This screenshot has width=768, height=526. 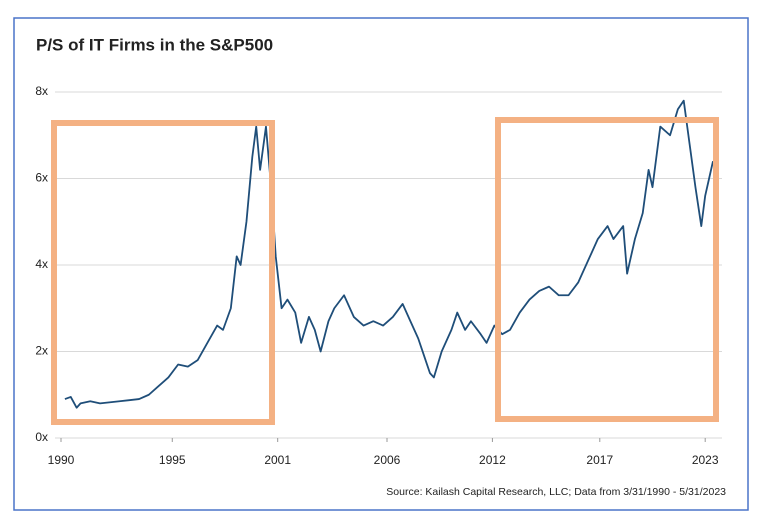 I want to click on y-tick-label: 0x, so click(x=41, y=437).